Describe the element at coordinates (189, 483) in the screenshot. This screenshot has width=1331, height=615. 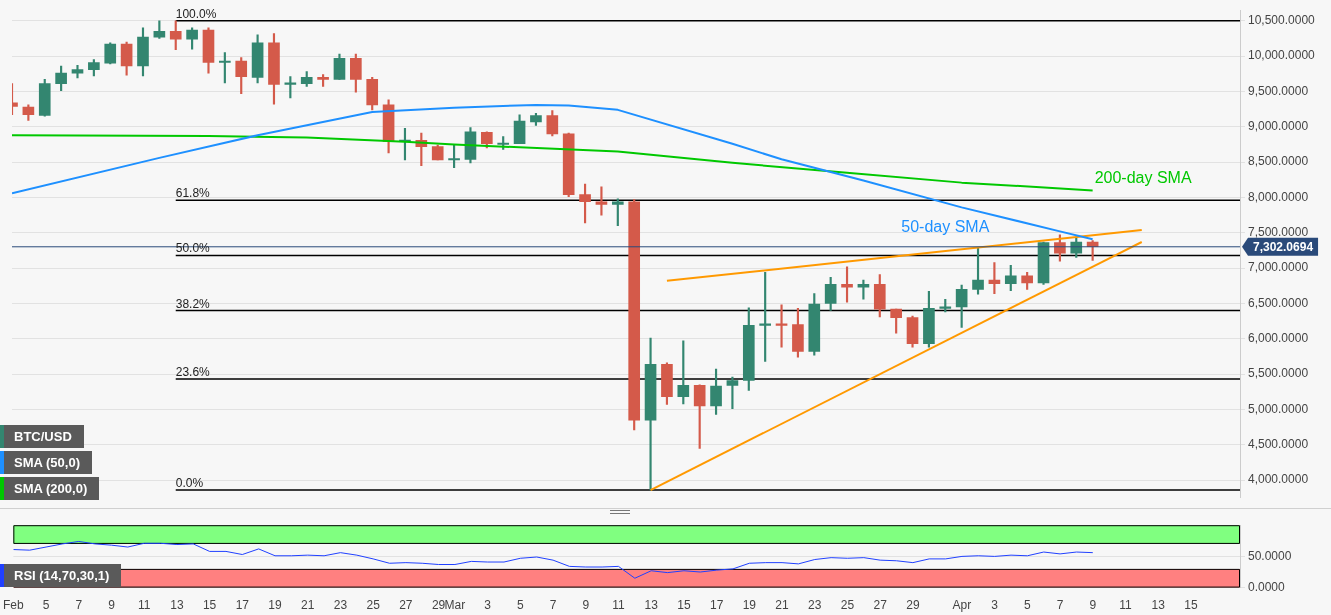
I see `annotation: 0.0%` at that location.